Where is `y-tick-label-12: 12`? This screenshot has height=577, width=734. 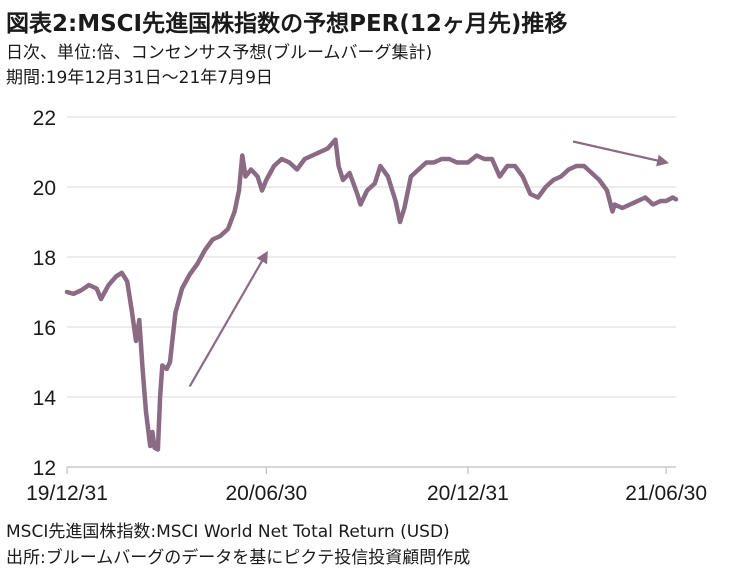
y-tick-label-12: 12 is located at coordinates (44, 468).